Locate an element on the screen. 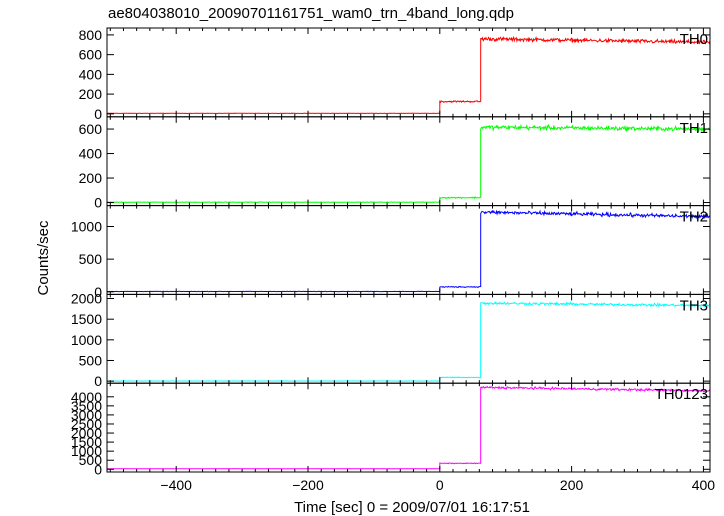 The width and height of the screenshot is (724, 516). x-tick-label: 400 is located at coordinates (704, 485).